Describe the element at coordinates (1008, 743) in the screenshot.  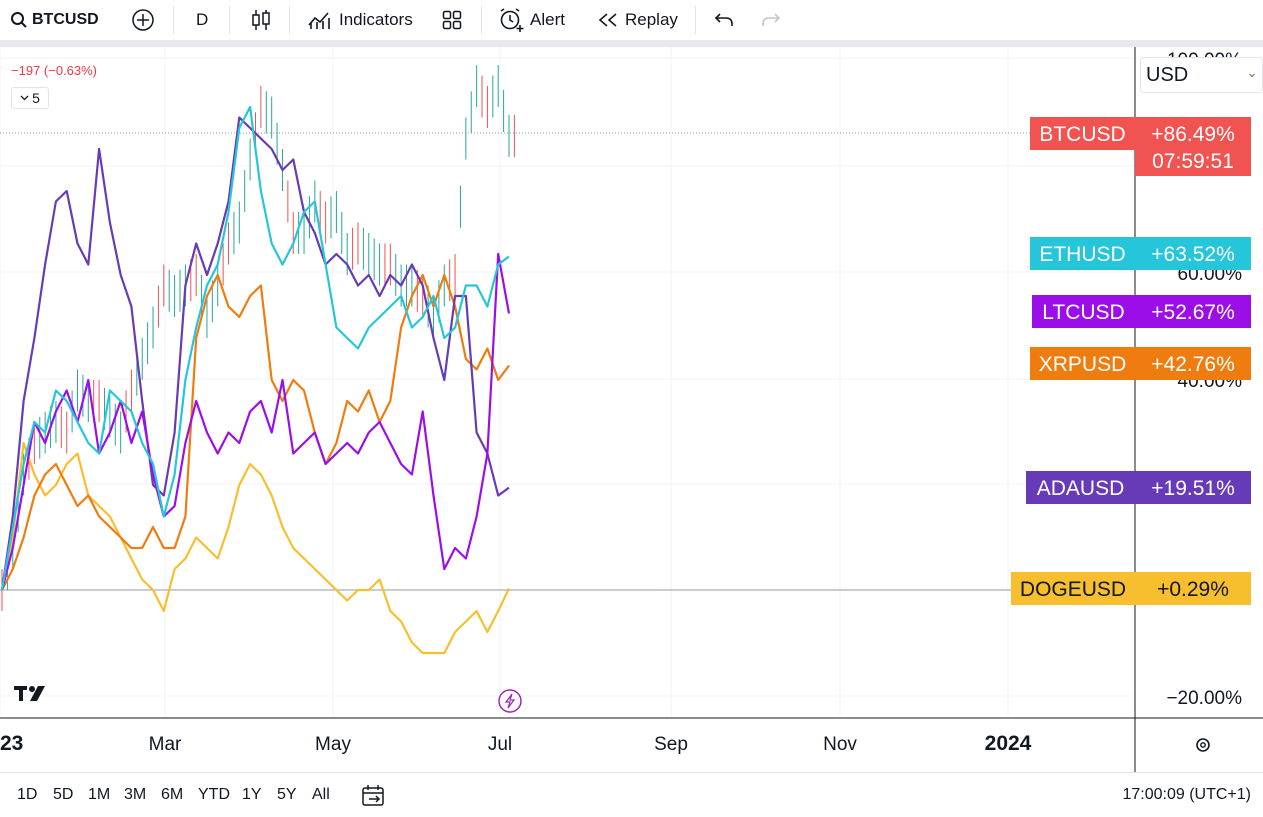
I see `x-tick-label: 2024` at that location.